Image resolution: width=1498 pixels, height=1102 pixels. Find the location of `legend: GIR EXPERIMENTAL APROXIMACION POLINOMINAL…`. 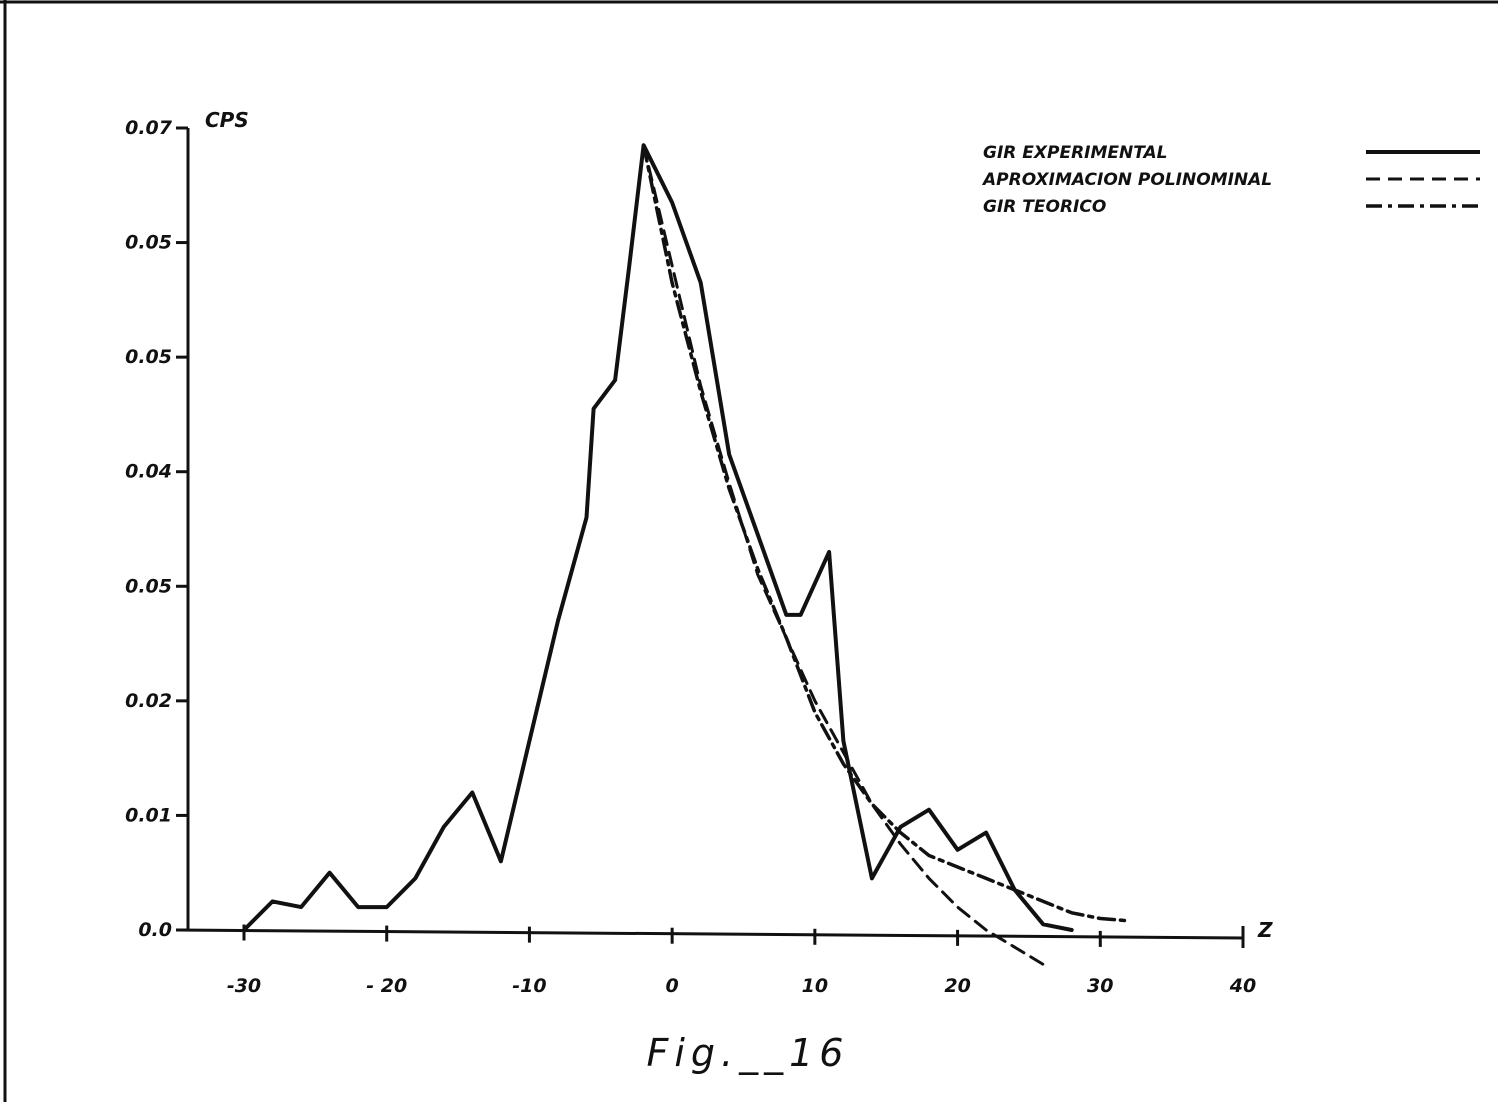

legend: GIR EXPERIMENTAL APROXIMACION POLINOMINAL… is located at coordinates (1230, 180).